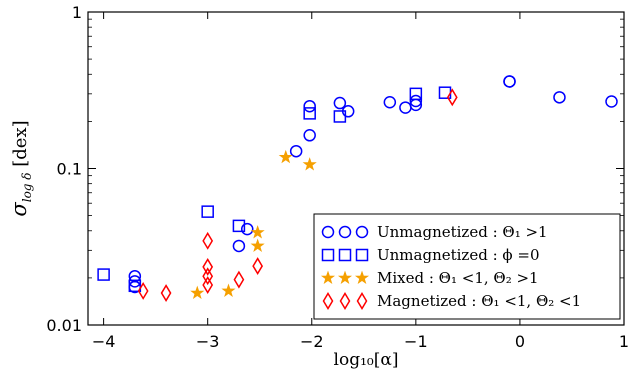 The height and width of the screenshot is (379, 633). What do you see at coordinates (458, 278) in the screenshot?
I see `legend-label: Mixed : Θ₁ <1, Θ₂ >1` at bounding box center [458, 278].